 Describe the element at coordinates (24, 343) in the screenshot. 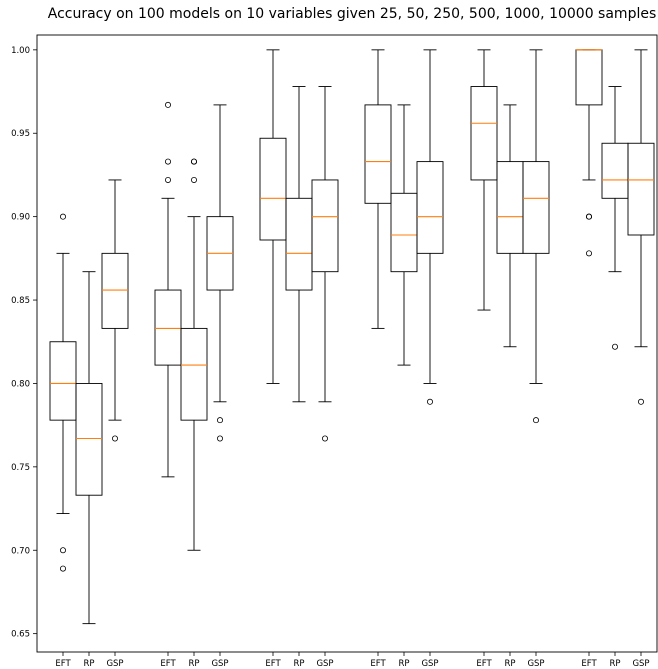

I see `y-axis: 0.65 0.70 0.75 0.80 0.85 0.90 0.95 1.00` at that location.